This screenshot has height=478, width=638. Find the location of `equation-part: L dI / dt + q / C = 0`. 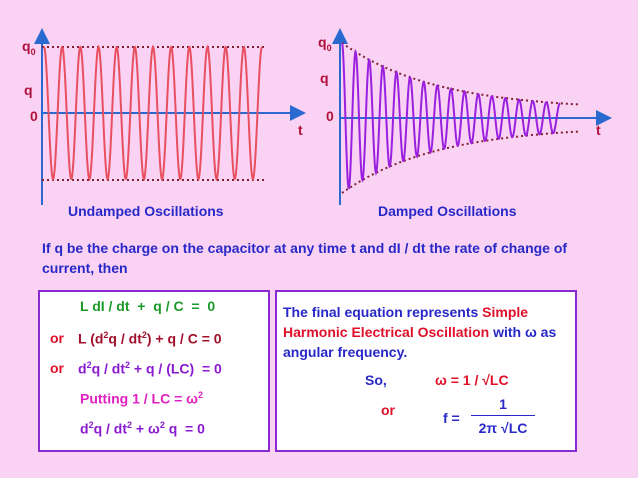

equation-part: L dI / dt + q / C = 0 is located at coordinates (148, 306).